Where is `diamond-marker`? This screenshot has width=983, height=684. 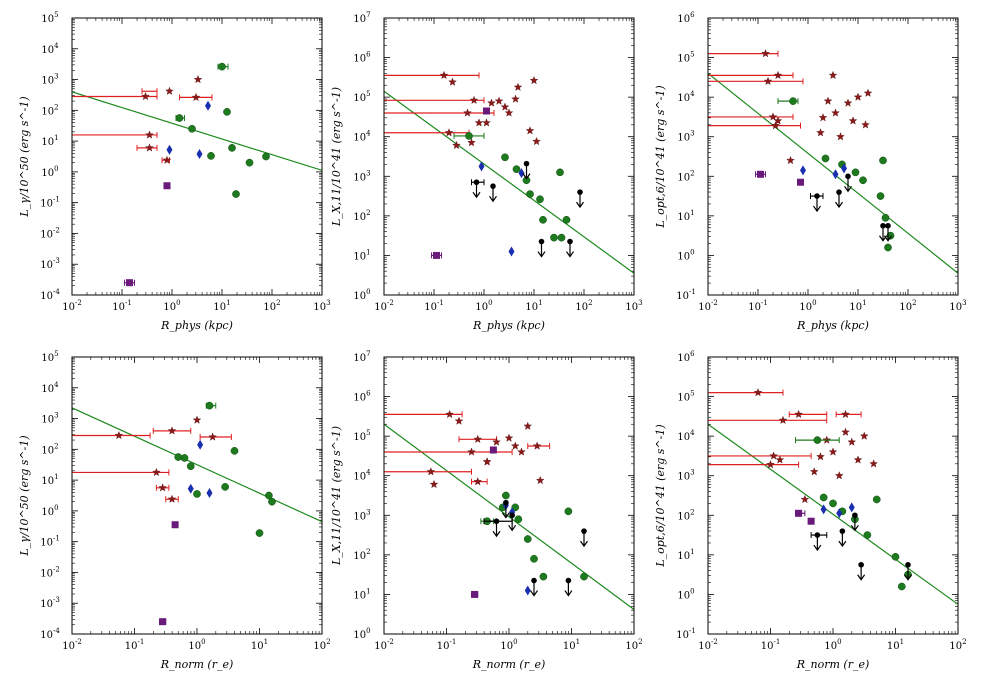 diamond-marker is located at coordinates (839, 513).